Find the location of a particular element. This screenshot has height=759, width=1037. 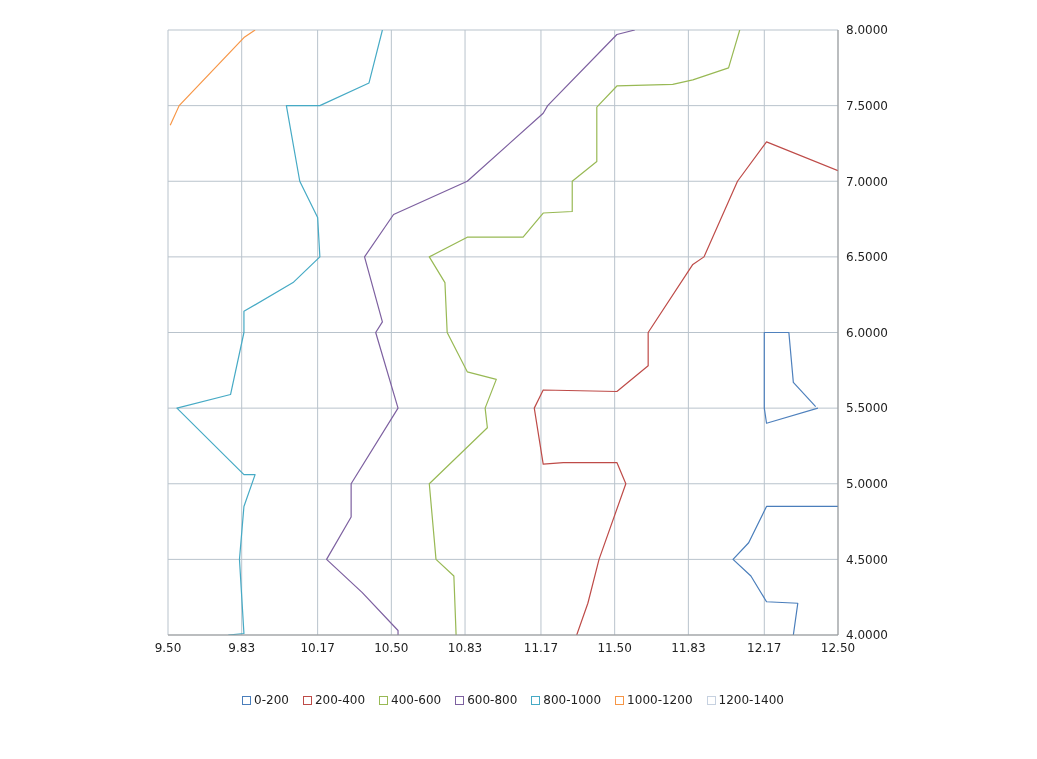

legend-label: 0-200 is located at coordinates (271, 700).